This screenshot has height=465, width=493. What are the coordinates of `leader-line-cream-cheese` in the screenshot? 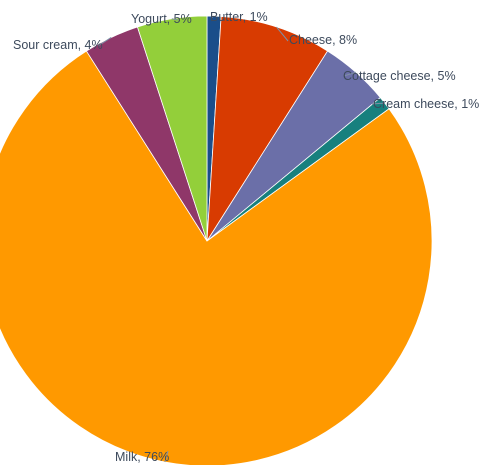 It's located at (378, 103).